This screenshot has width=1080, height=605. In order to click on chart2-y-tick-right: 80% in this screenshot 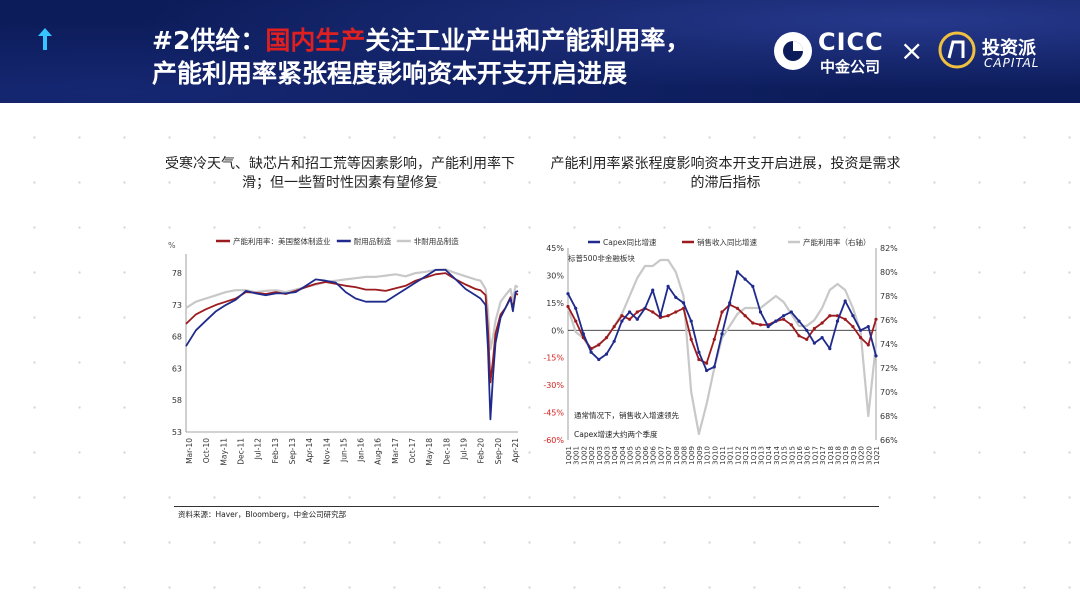, I will do `click(889, 272)`.